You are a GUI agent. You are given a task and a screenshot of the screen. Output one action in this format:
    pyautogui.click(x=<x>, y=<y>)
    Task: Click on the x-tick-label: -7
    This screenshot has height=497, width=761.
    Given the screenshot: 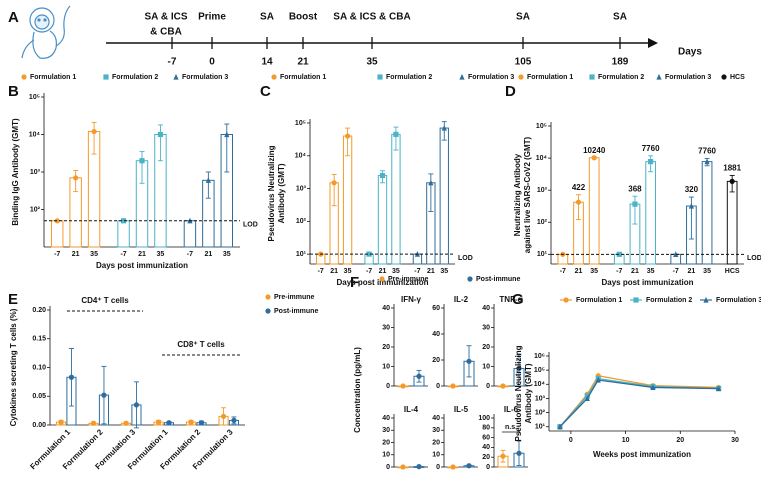 What is the action you would take?
    pyautogui.click(x=369, y=271)
    